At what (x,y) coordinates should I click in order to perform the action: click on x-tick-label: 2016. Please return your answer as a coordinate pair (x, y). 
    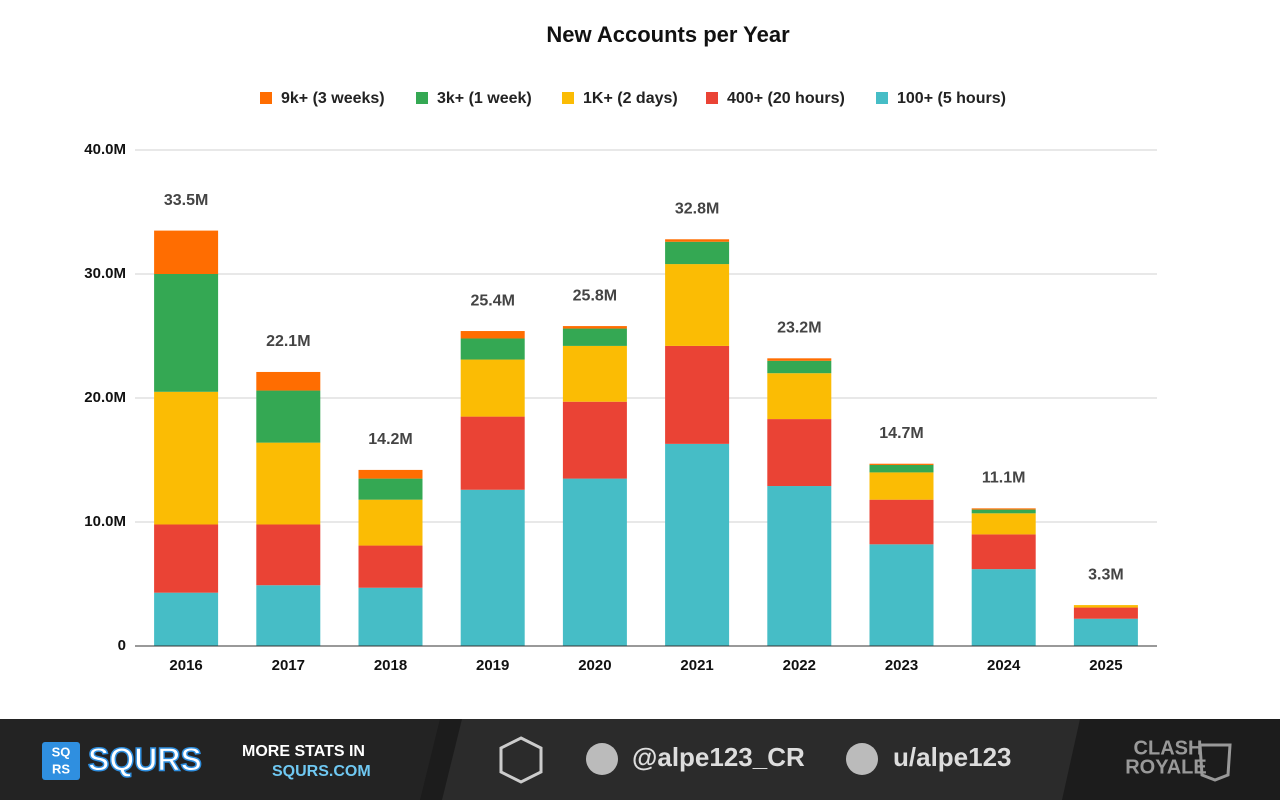
    Looking at the image, I should click on (185, 665).